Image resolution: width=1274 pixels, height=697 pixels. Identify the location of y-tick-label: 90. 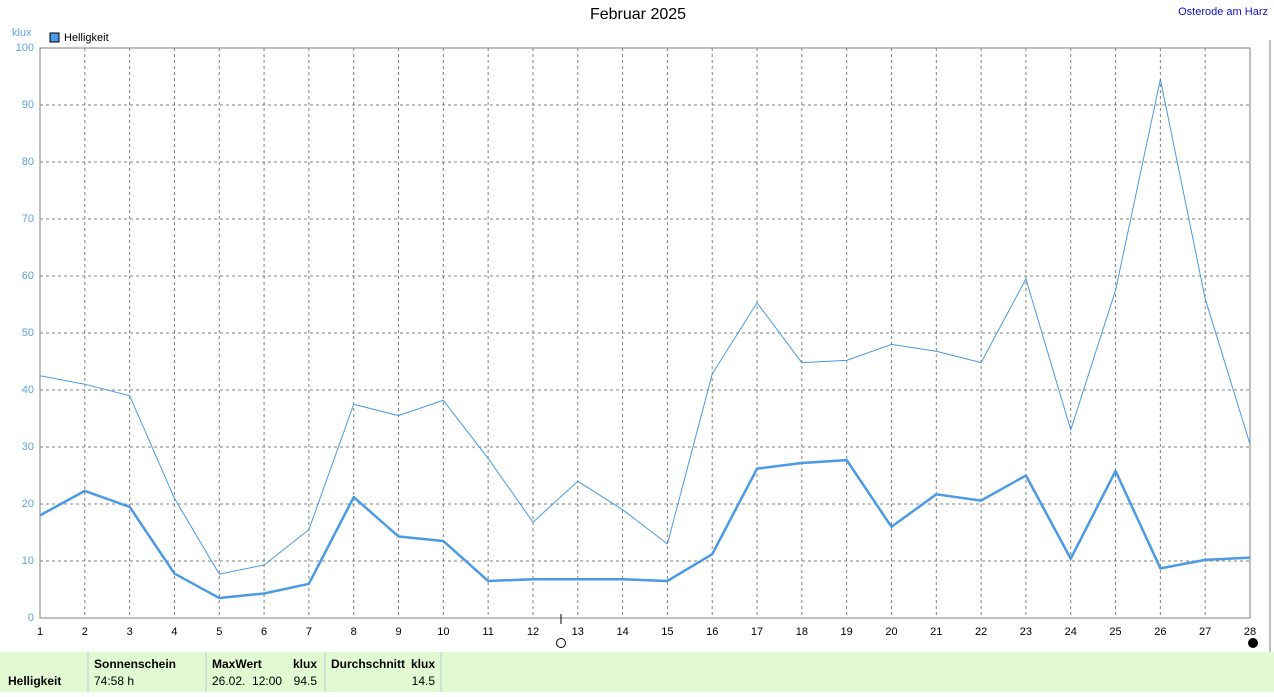
(28, 105).